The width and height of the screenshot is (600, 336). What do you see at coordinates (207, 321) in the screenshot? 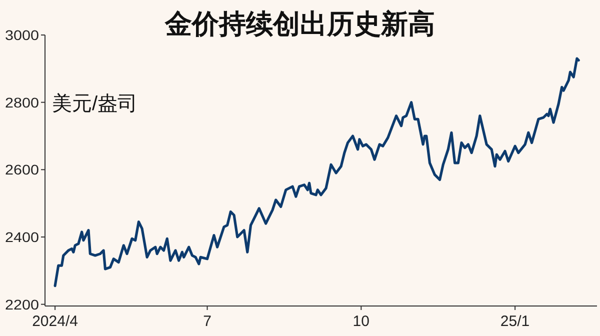
I see `x-tick-label: 7` at bounding box center [207, 321].